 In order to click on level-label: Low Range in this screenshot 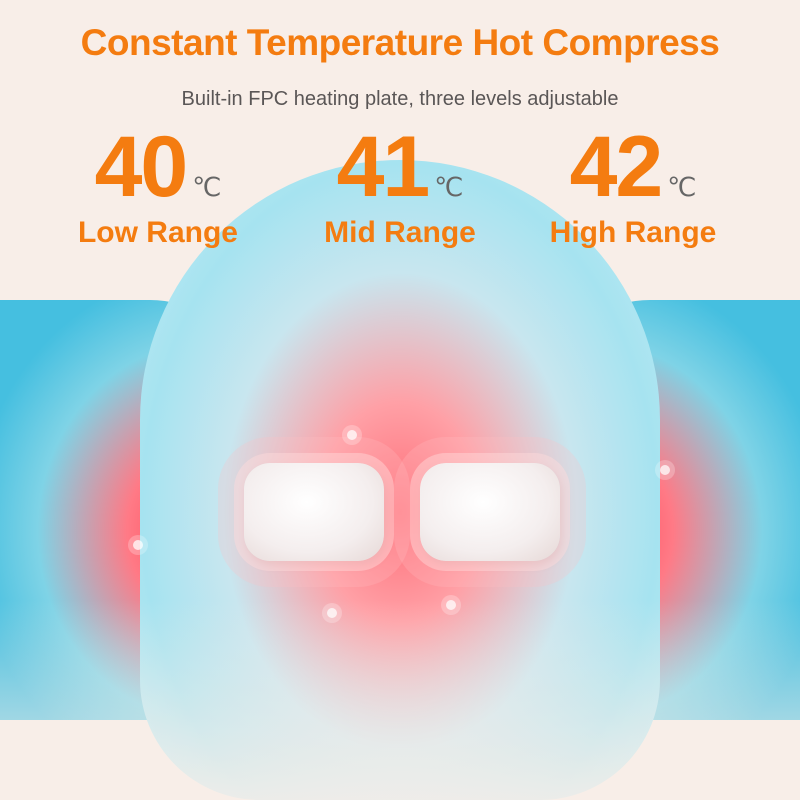, I will do `click(157, 232)`.